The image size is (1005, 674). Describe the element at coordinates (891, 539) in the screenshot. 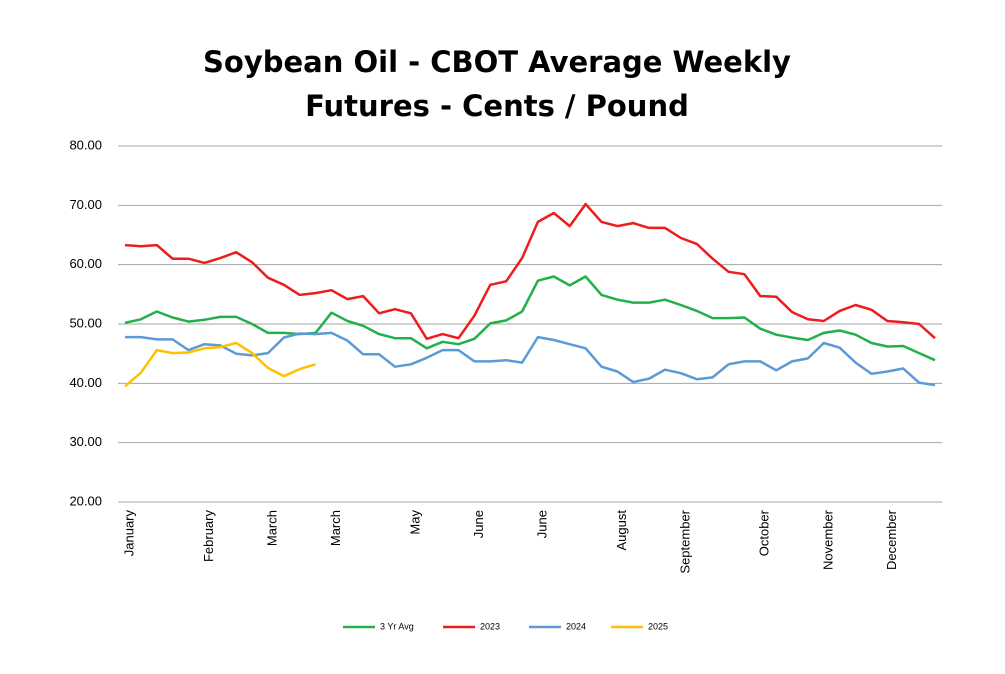

I see `x-tick-label: December` at that location.